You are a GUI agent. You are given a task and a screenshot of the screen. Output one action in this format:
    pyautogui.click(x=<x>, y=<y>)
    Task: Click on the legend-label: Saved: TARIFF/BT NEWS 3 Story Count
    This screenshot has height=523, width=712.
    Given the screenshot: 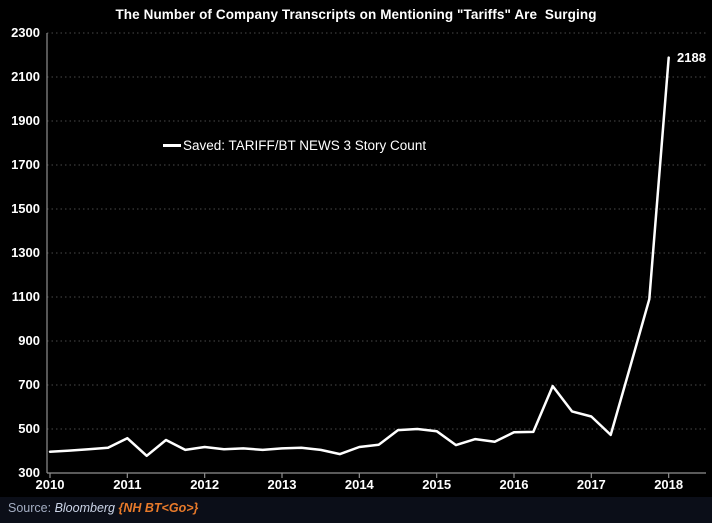 What is the action you would take?
    pyautogui.click(x=305, y=145)
    